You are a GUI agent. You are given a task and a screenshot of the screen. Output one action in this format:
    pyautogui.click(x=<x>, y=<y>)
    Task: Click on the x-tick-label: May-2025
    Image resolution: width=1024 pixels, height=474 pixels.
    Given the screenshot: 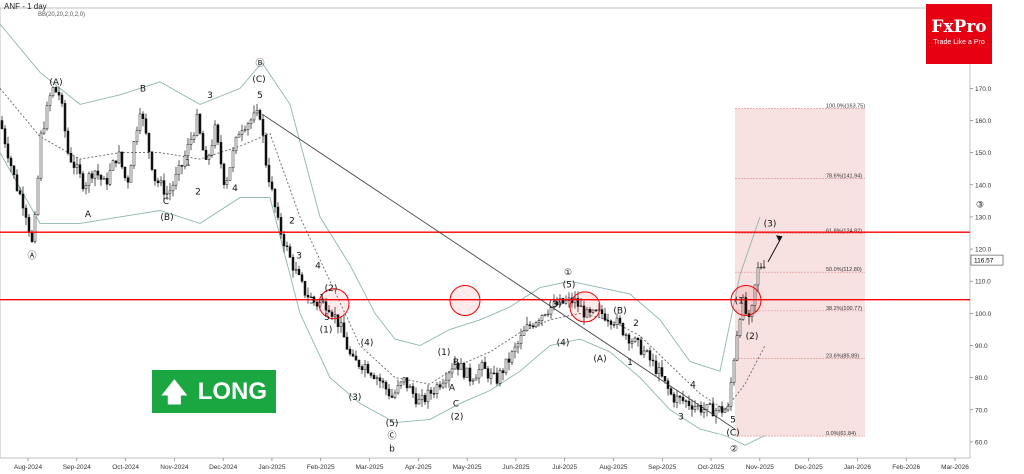 What is the action you would take?
    pyautogui.click(x=467, y=467)
    